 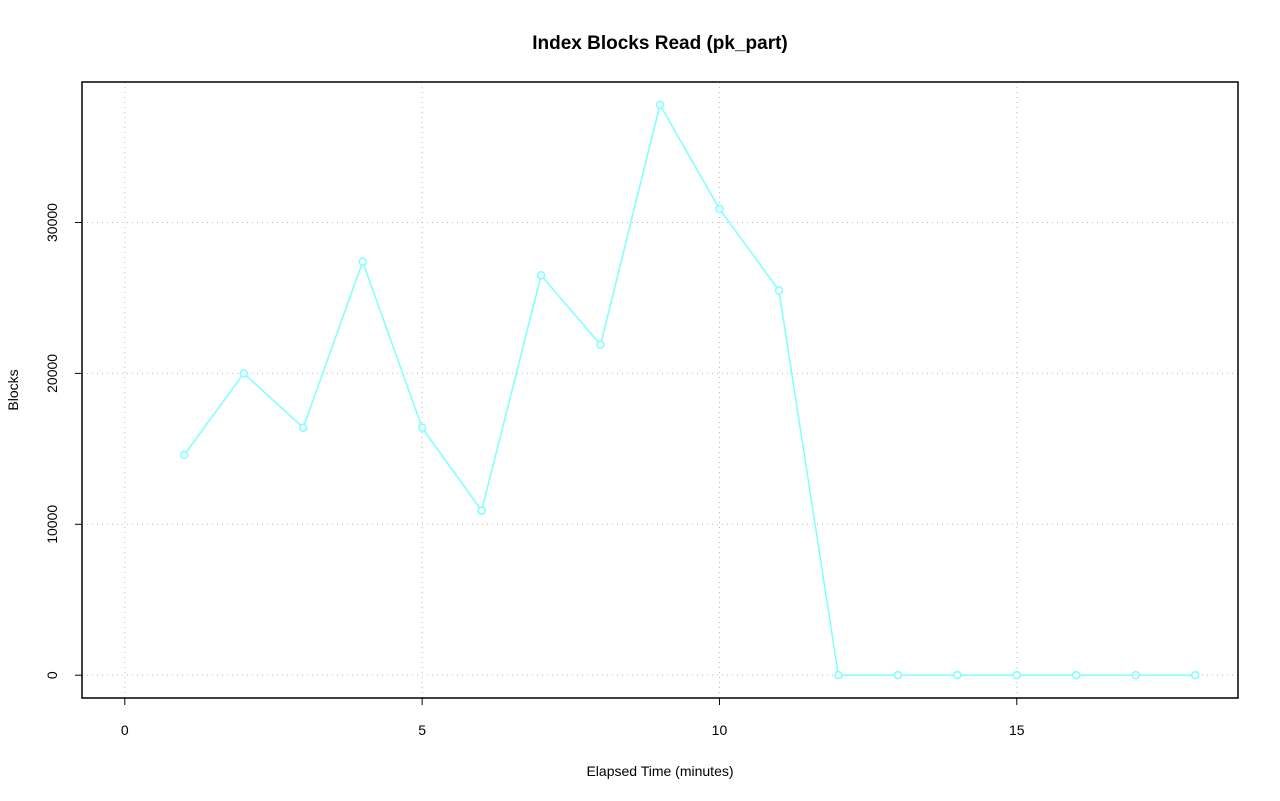 I want to click on x-axis-label: Elapsed Time (minutes), so click(x=659, y=771).